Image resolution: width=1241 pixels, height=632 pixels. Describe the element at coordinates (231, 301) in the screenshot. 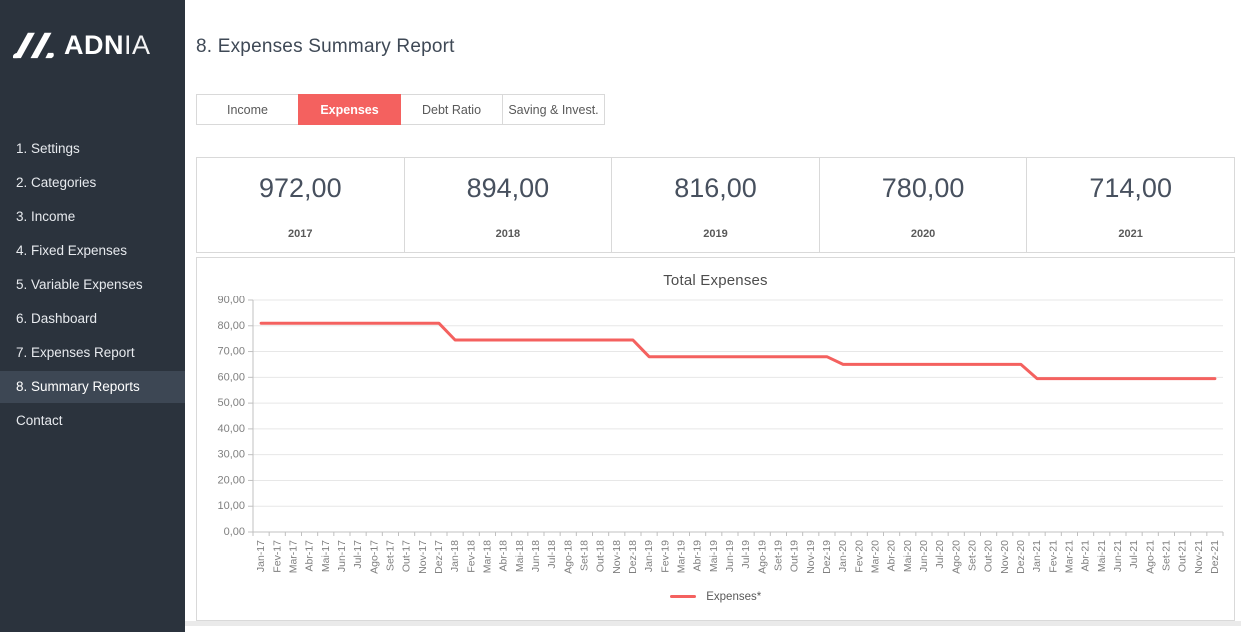

I see `y-tick-label: 90,00` at that location.